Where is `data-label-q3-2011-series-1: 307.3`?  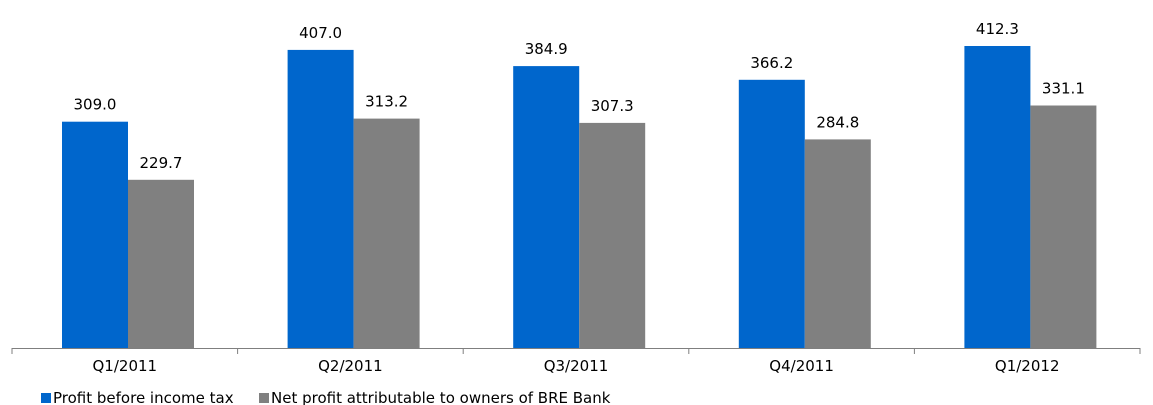 data-label-q3-2011-series-1: 307.3 is located at coordinates (612, 106).